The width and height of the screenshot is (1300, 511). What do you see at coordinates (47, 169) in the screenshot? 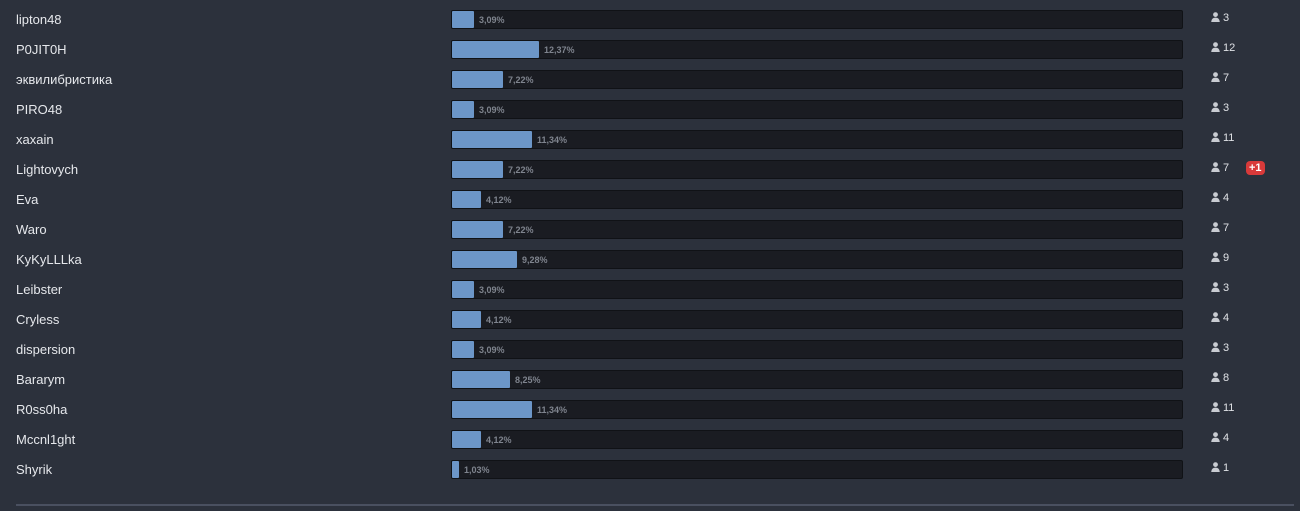
I see `option-label: Lightovych` at bounding box center [47, 169].